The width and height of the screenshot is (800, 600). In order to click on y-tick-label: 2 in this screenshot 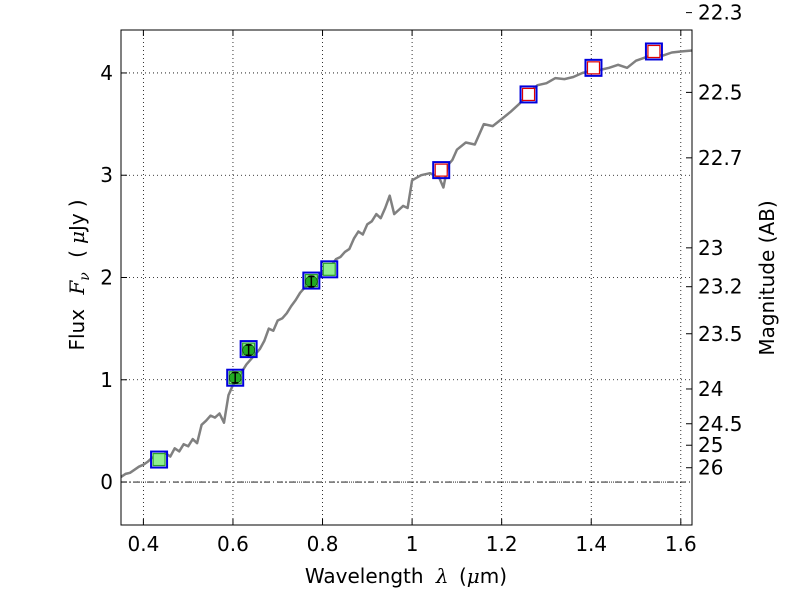, I will do `click(106, 278)`.